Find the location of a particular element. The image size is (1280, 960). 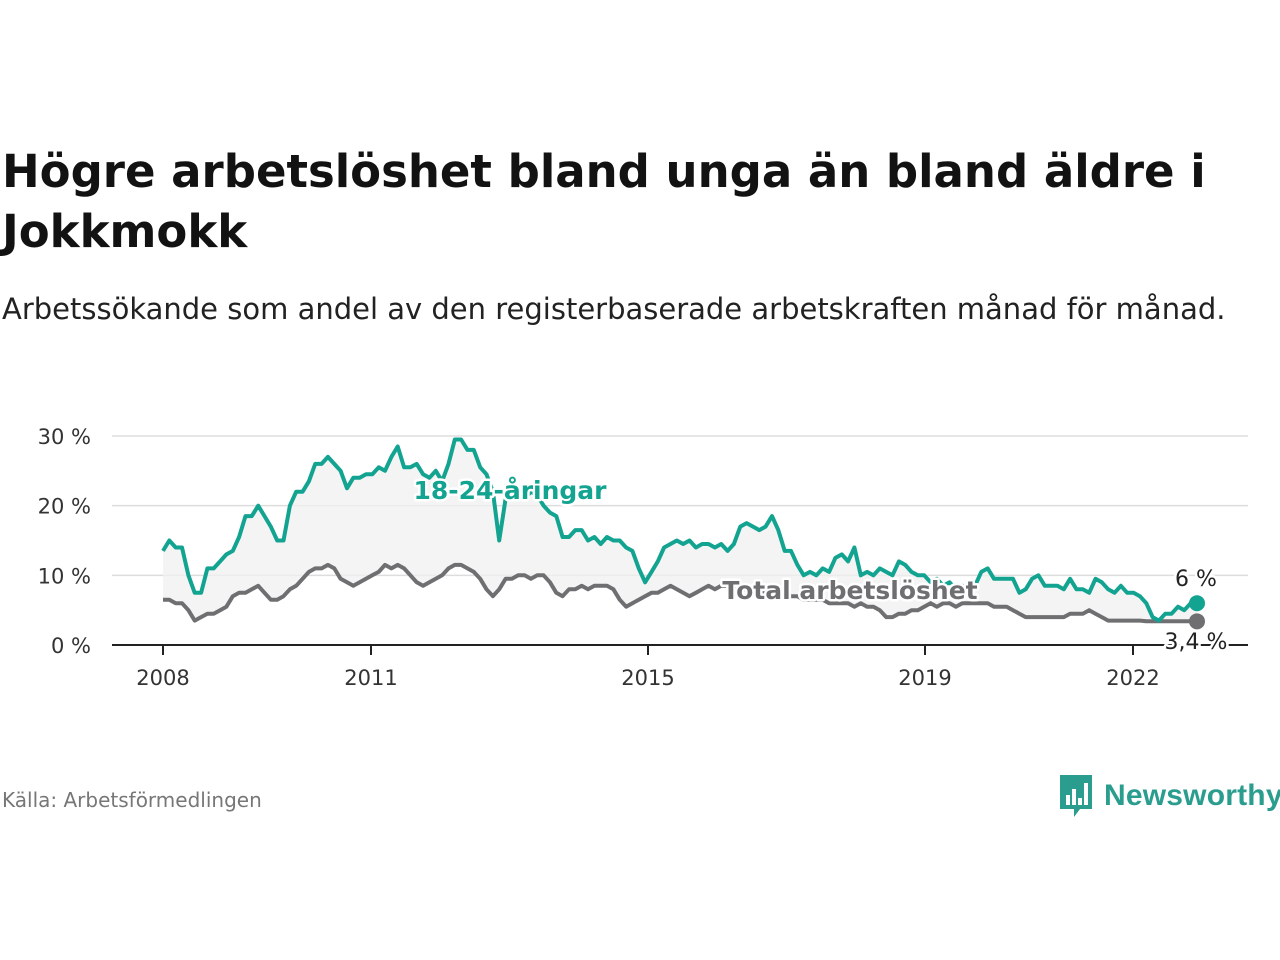

newsworthy-logo: Newsworthy is located at coordinates (1169, 796).